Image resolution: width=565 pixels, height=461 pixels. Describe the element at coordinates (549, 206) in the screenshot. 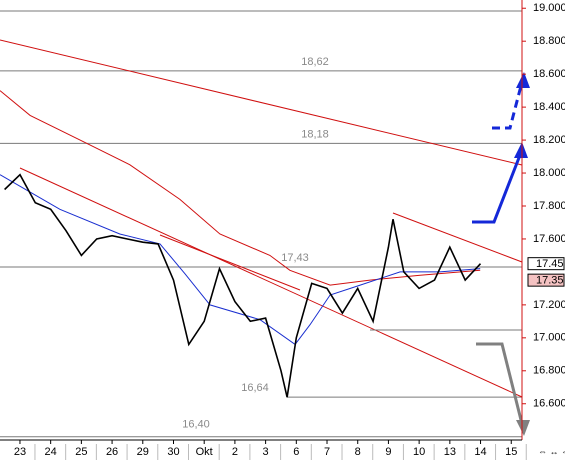

I see `y-tick-label: 17.800` at that location.